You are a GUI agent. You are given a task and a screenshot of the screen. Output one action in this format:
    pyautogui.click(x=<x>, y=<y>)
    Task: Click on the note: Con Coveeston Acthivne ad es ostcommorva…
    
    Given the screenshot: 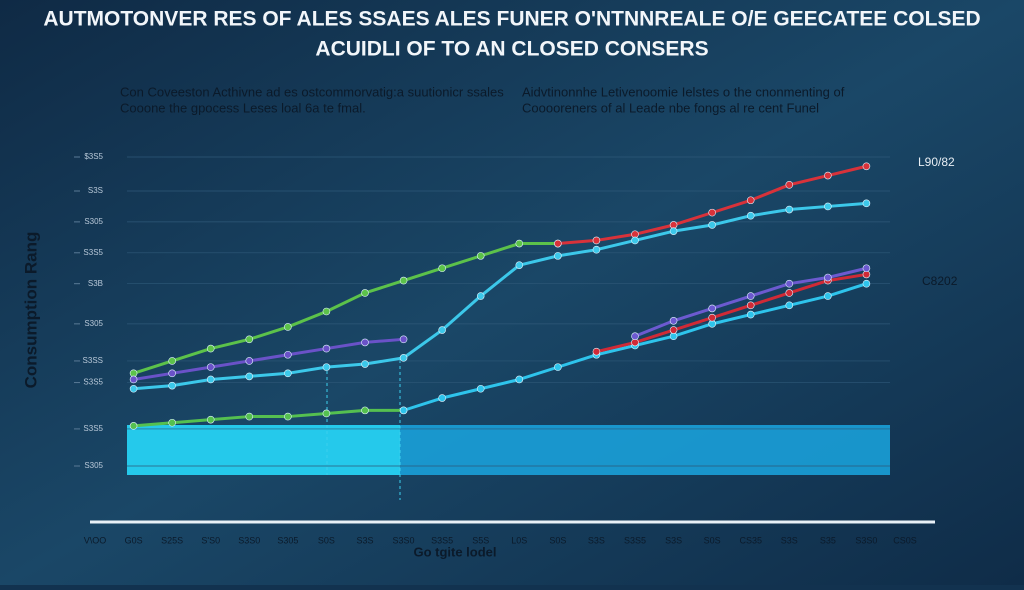 What is the action you would take?
    pyautogui.click(x=312, y=91)
    